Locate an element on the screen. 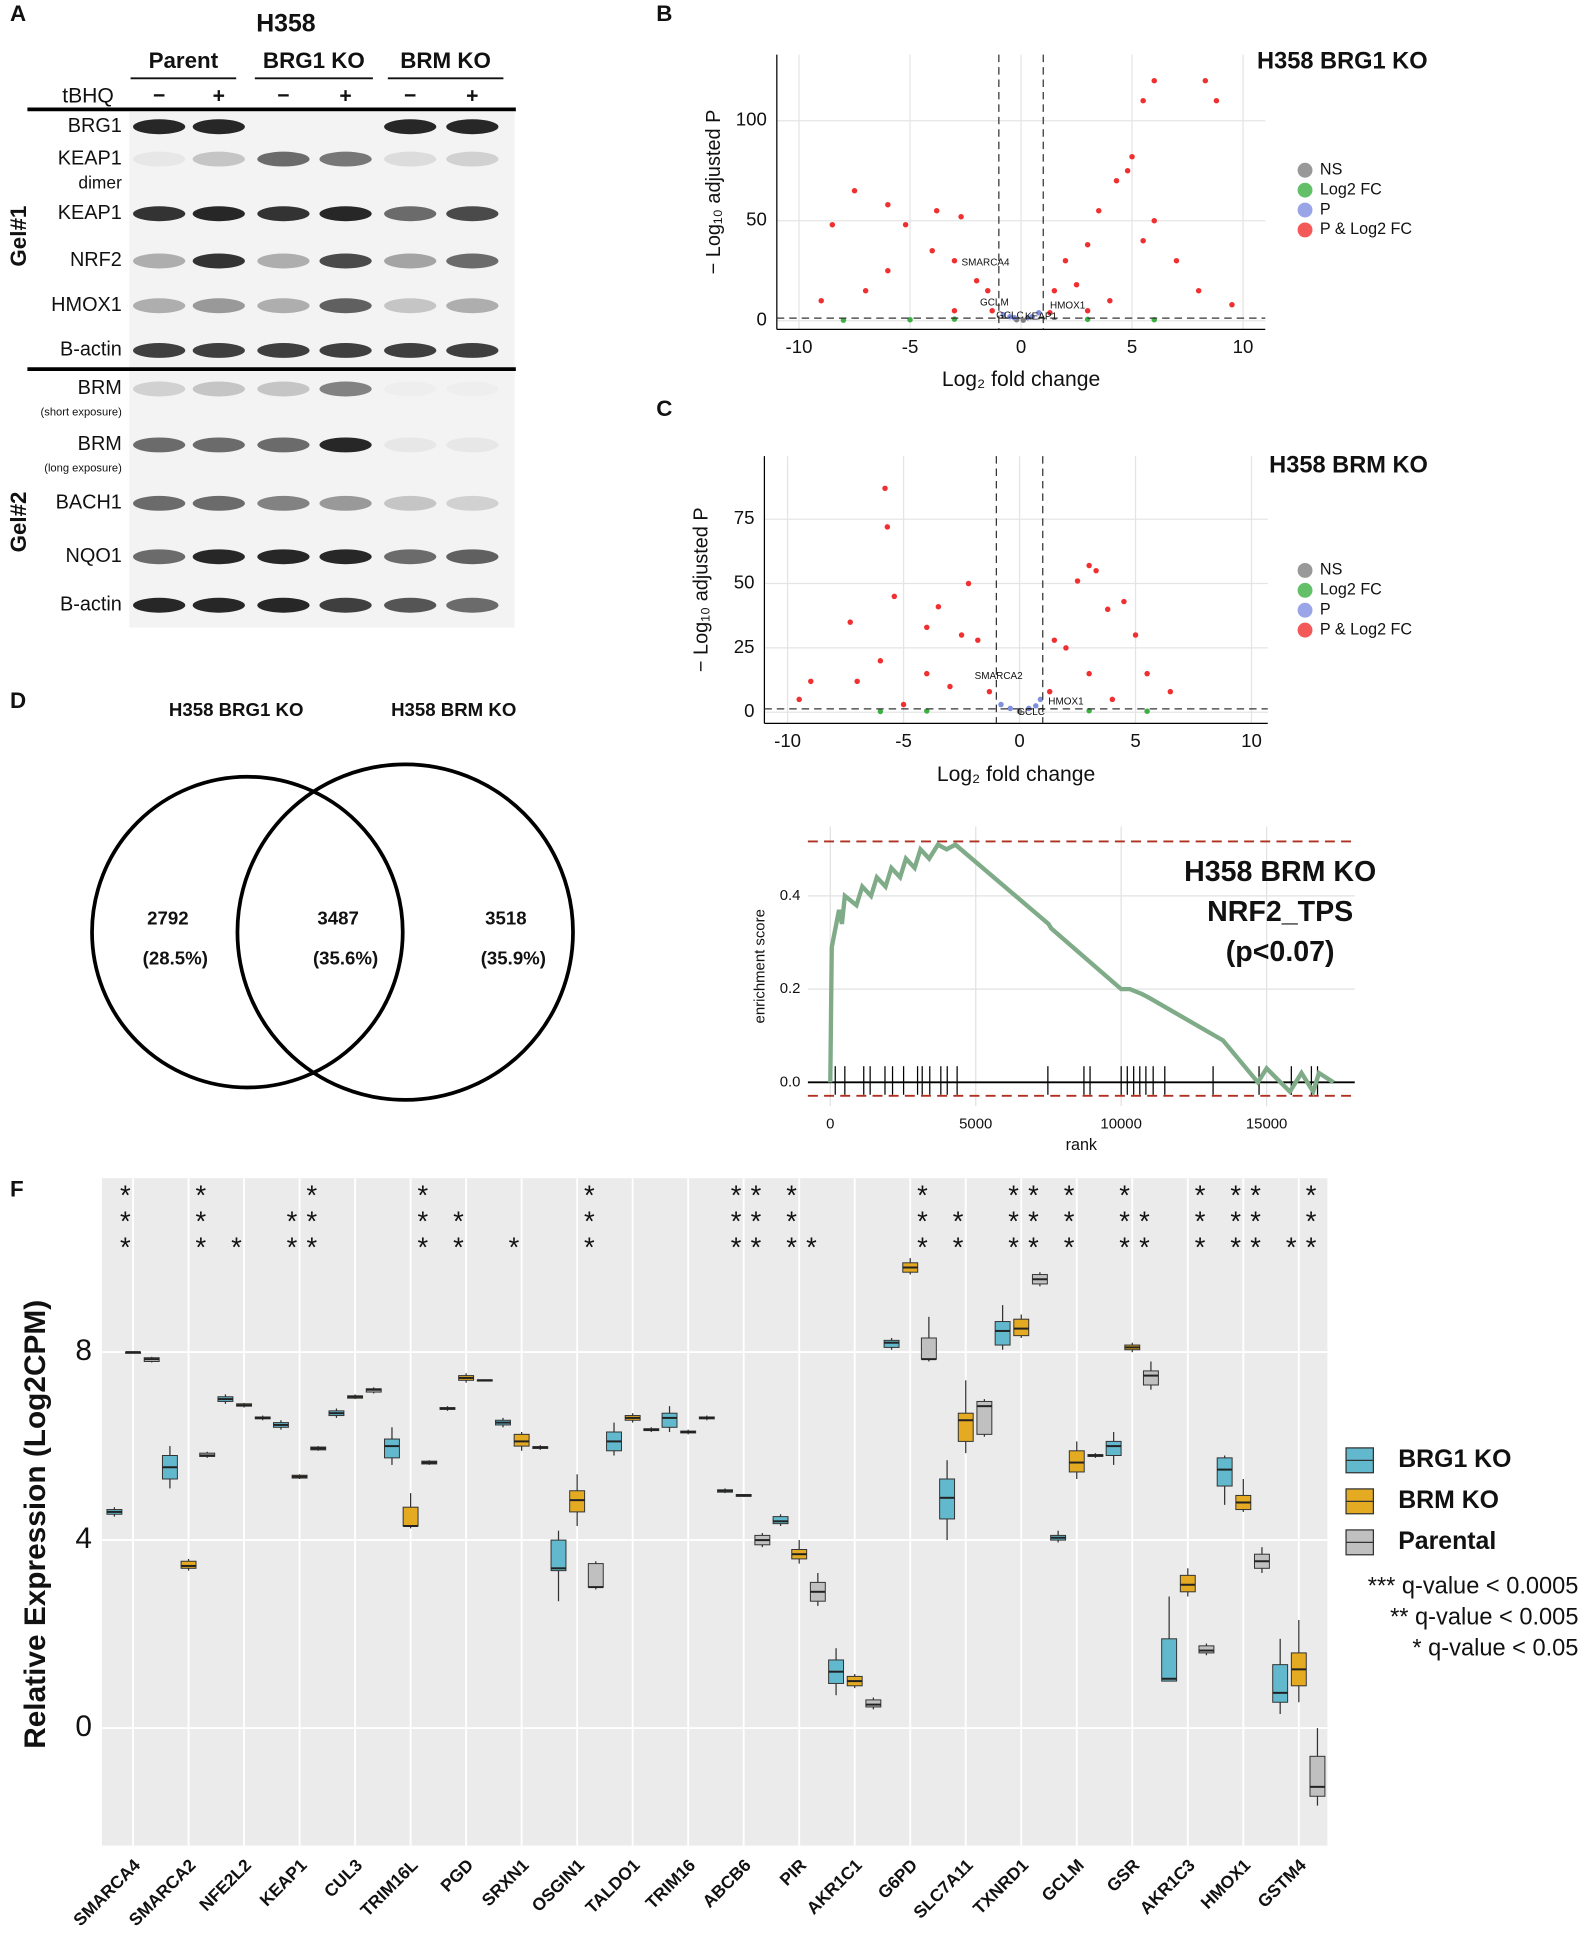 This screenshot has width=1581, height=1950. x-tick-label: AKR1C3 is located at coordinates (1168, 1887).